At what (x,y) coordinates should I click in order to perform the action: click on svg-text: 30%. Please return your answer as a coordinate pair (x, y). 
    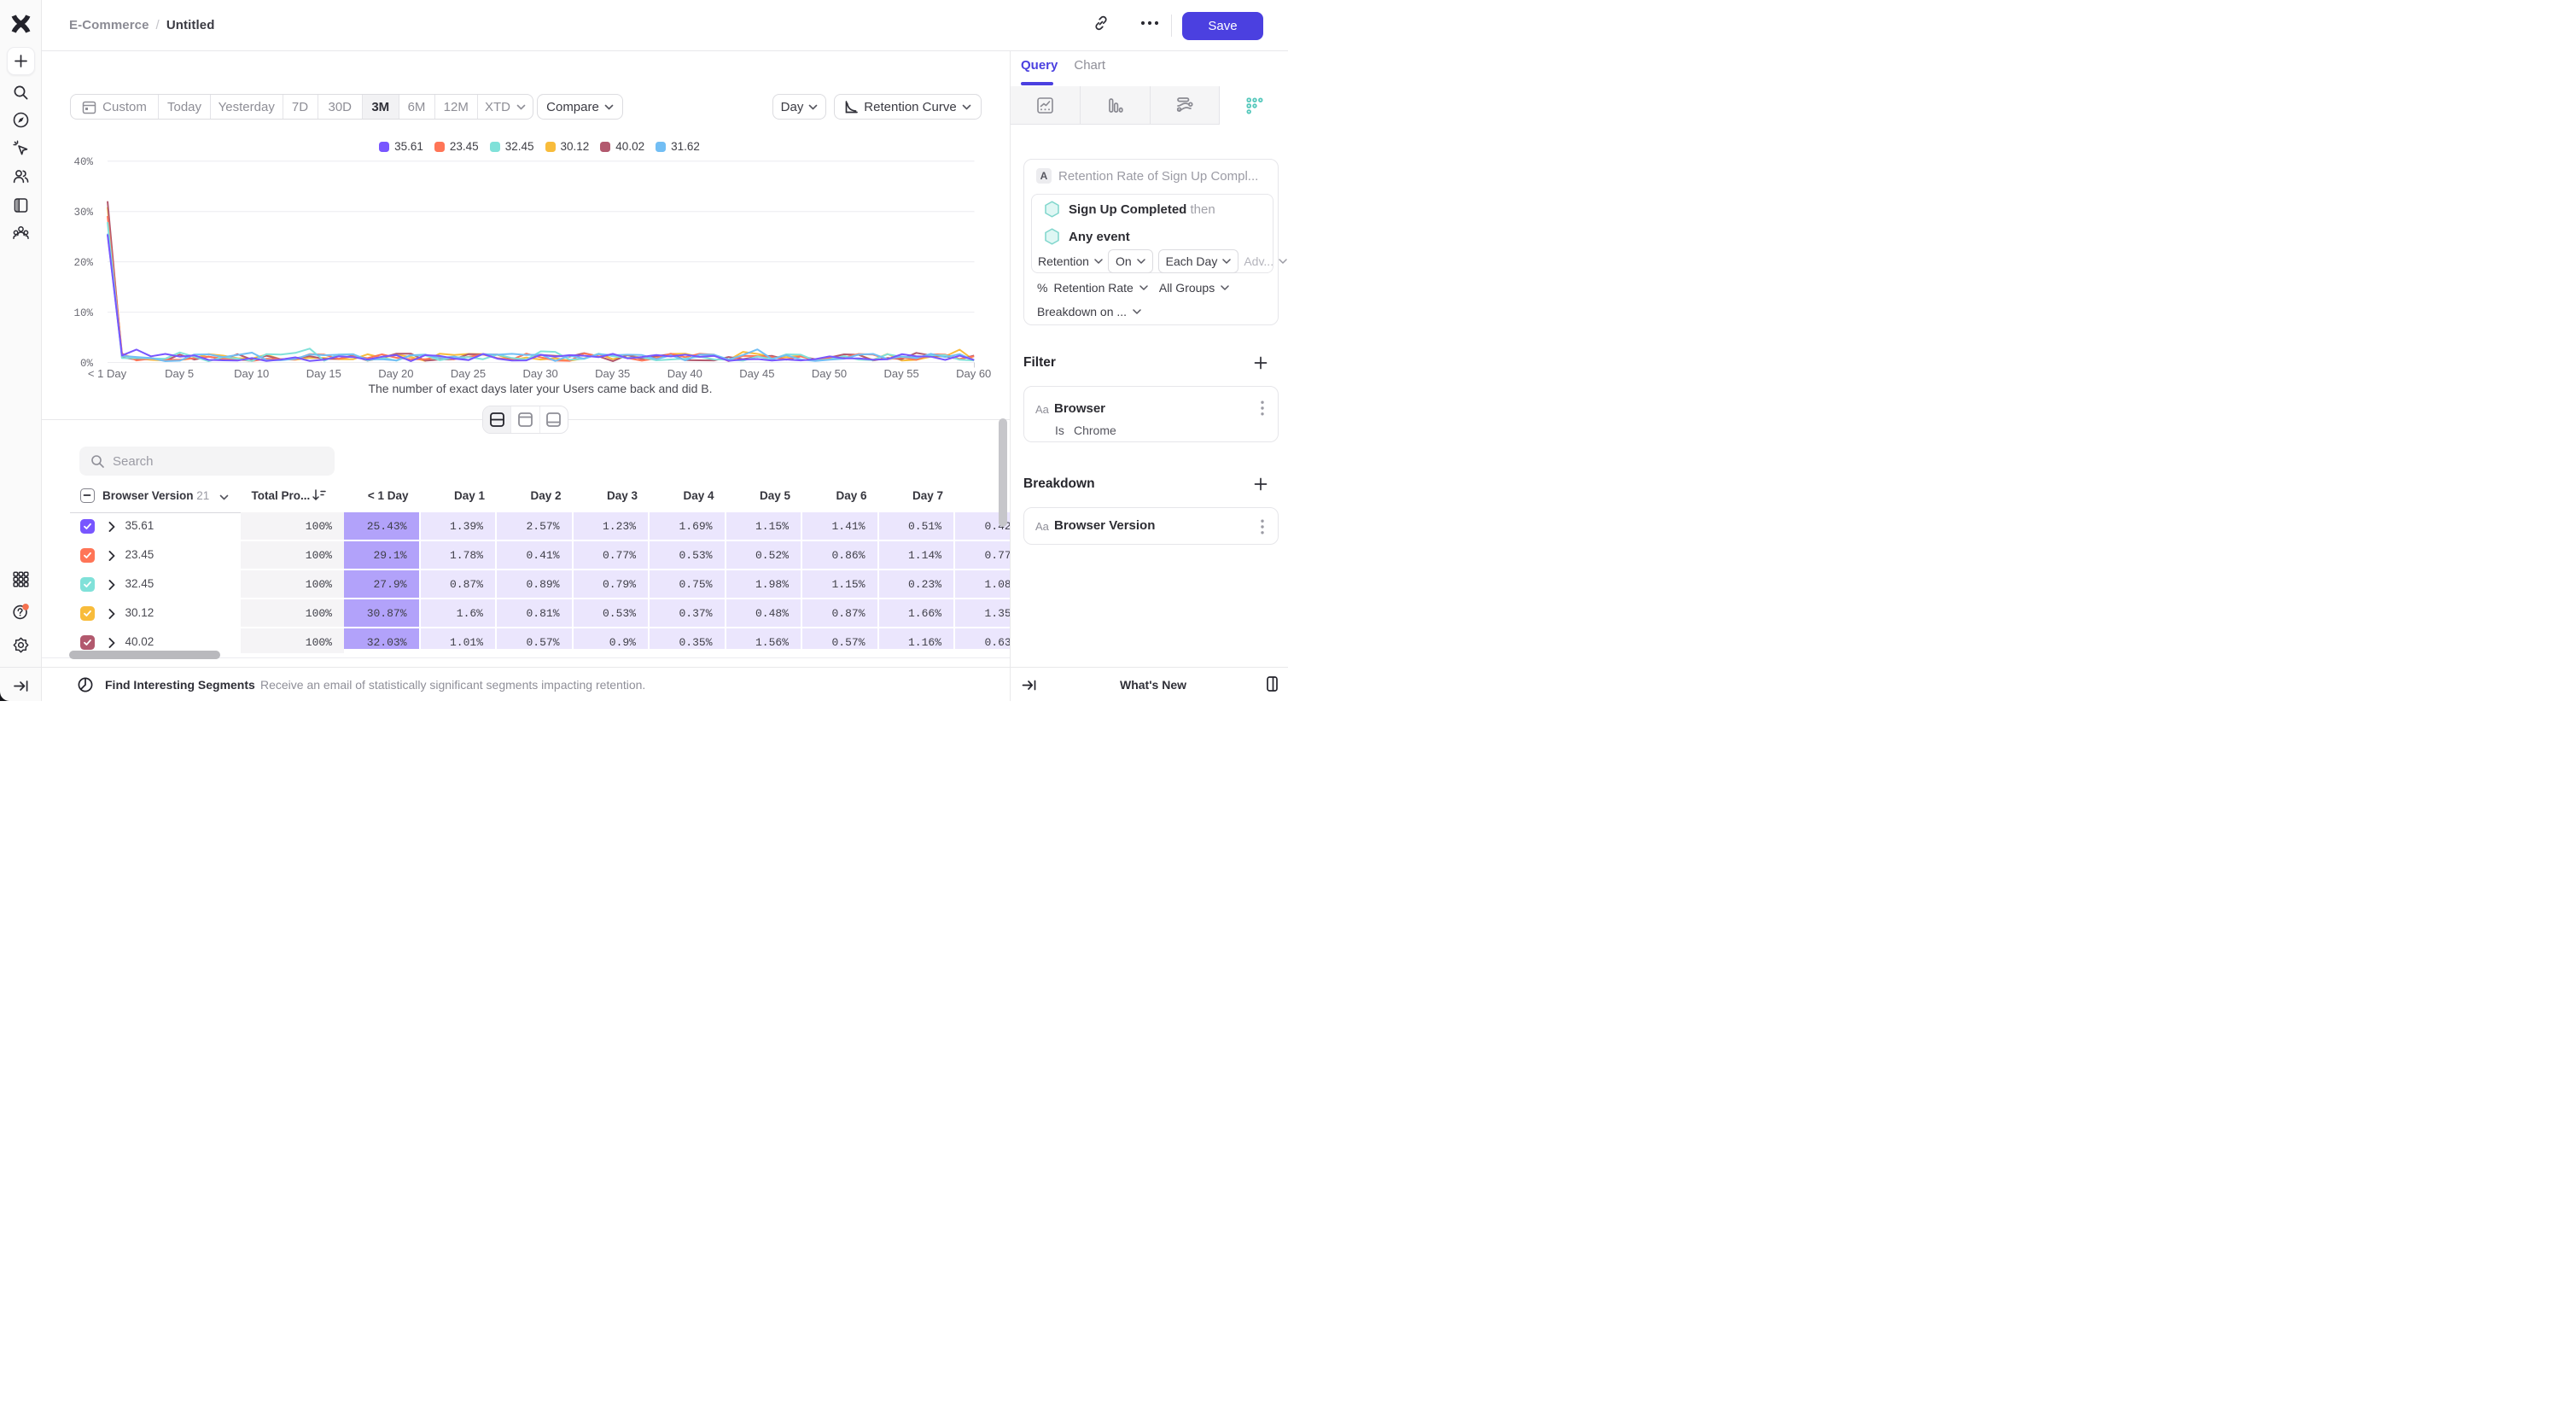
    Looking at the image, I should click on (83, 213).